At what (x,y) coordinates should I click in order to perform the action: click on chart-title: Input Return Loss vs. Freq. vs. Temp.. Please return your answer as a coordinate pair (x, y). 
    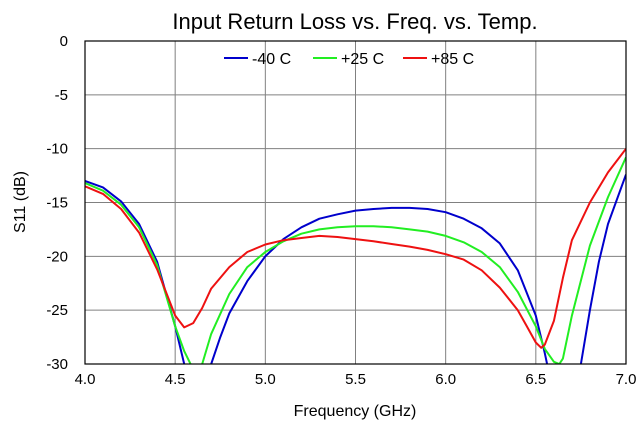
    Looking at the image, I should click on (354, 21).